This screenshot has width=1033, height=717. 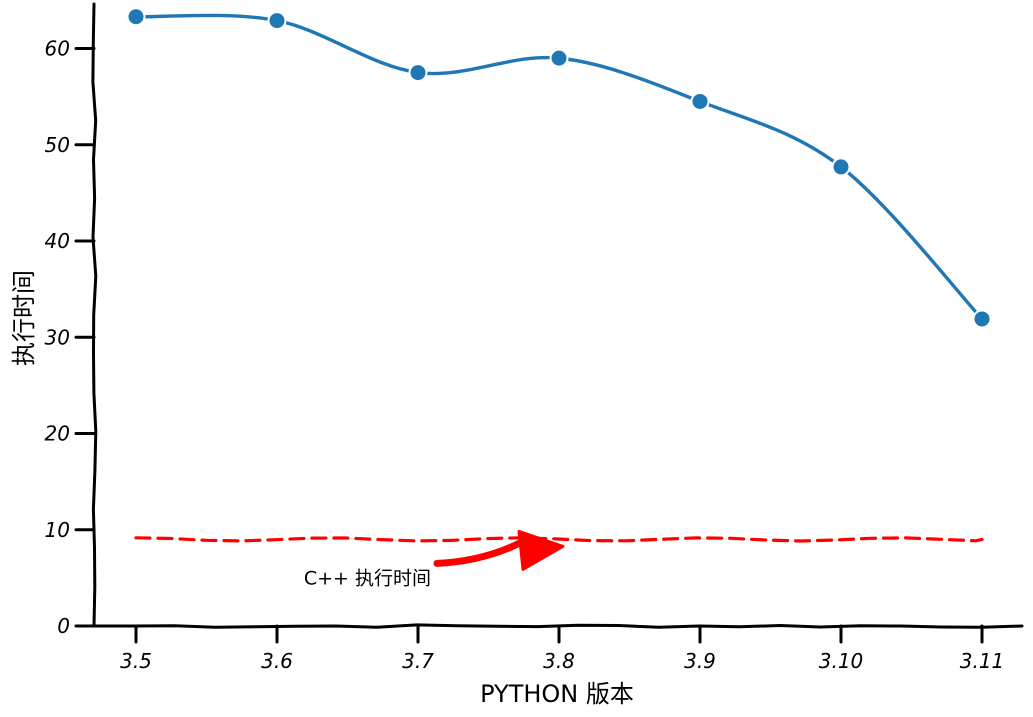 I want to click on x-tick-label: 3.7, so click(x=418, y=661).